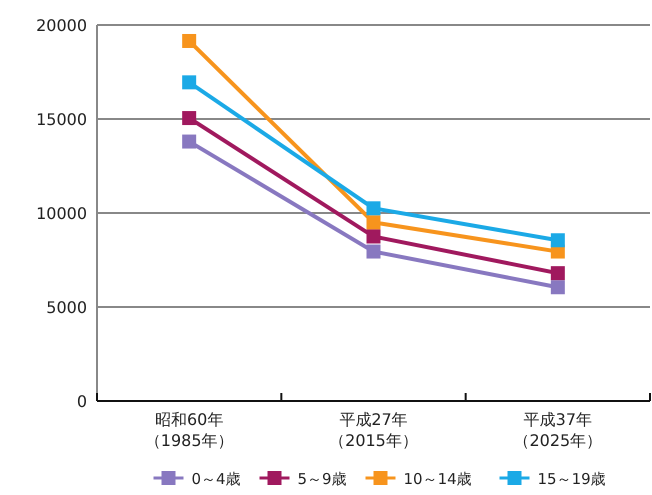 The height and width of the screenshot is (495, 652). Describe the element at coordinates (66, 307) in the screenshot. I see `y-tick-label: 5000` at that location.